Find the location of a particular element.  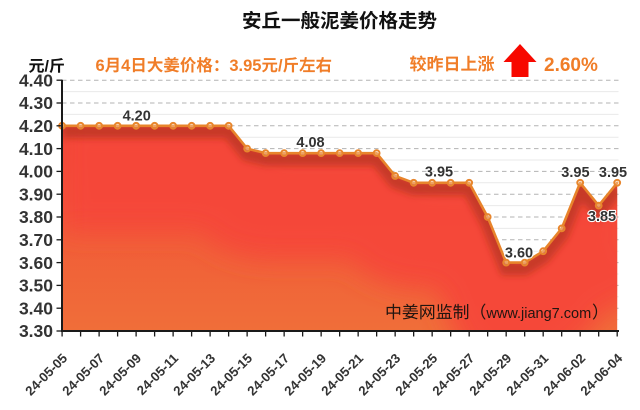

svg-text: 4.10 is located at coordinates (36, 149).